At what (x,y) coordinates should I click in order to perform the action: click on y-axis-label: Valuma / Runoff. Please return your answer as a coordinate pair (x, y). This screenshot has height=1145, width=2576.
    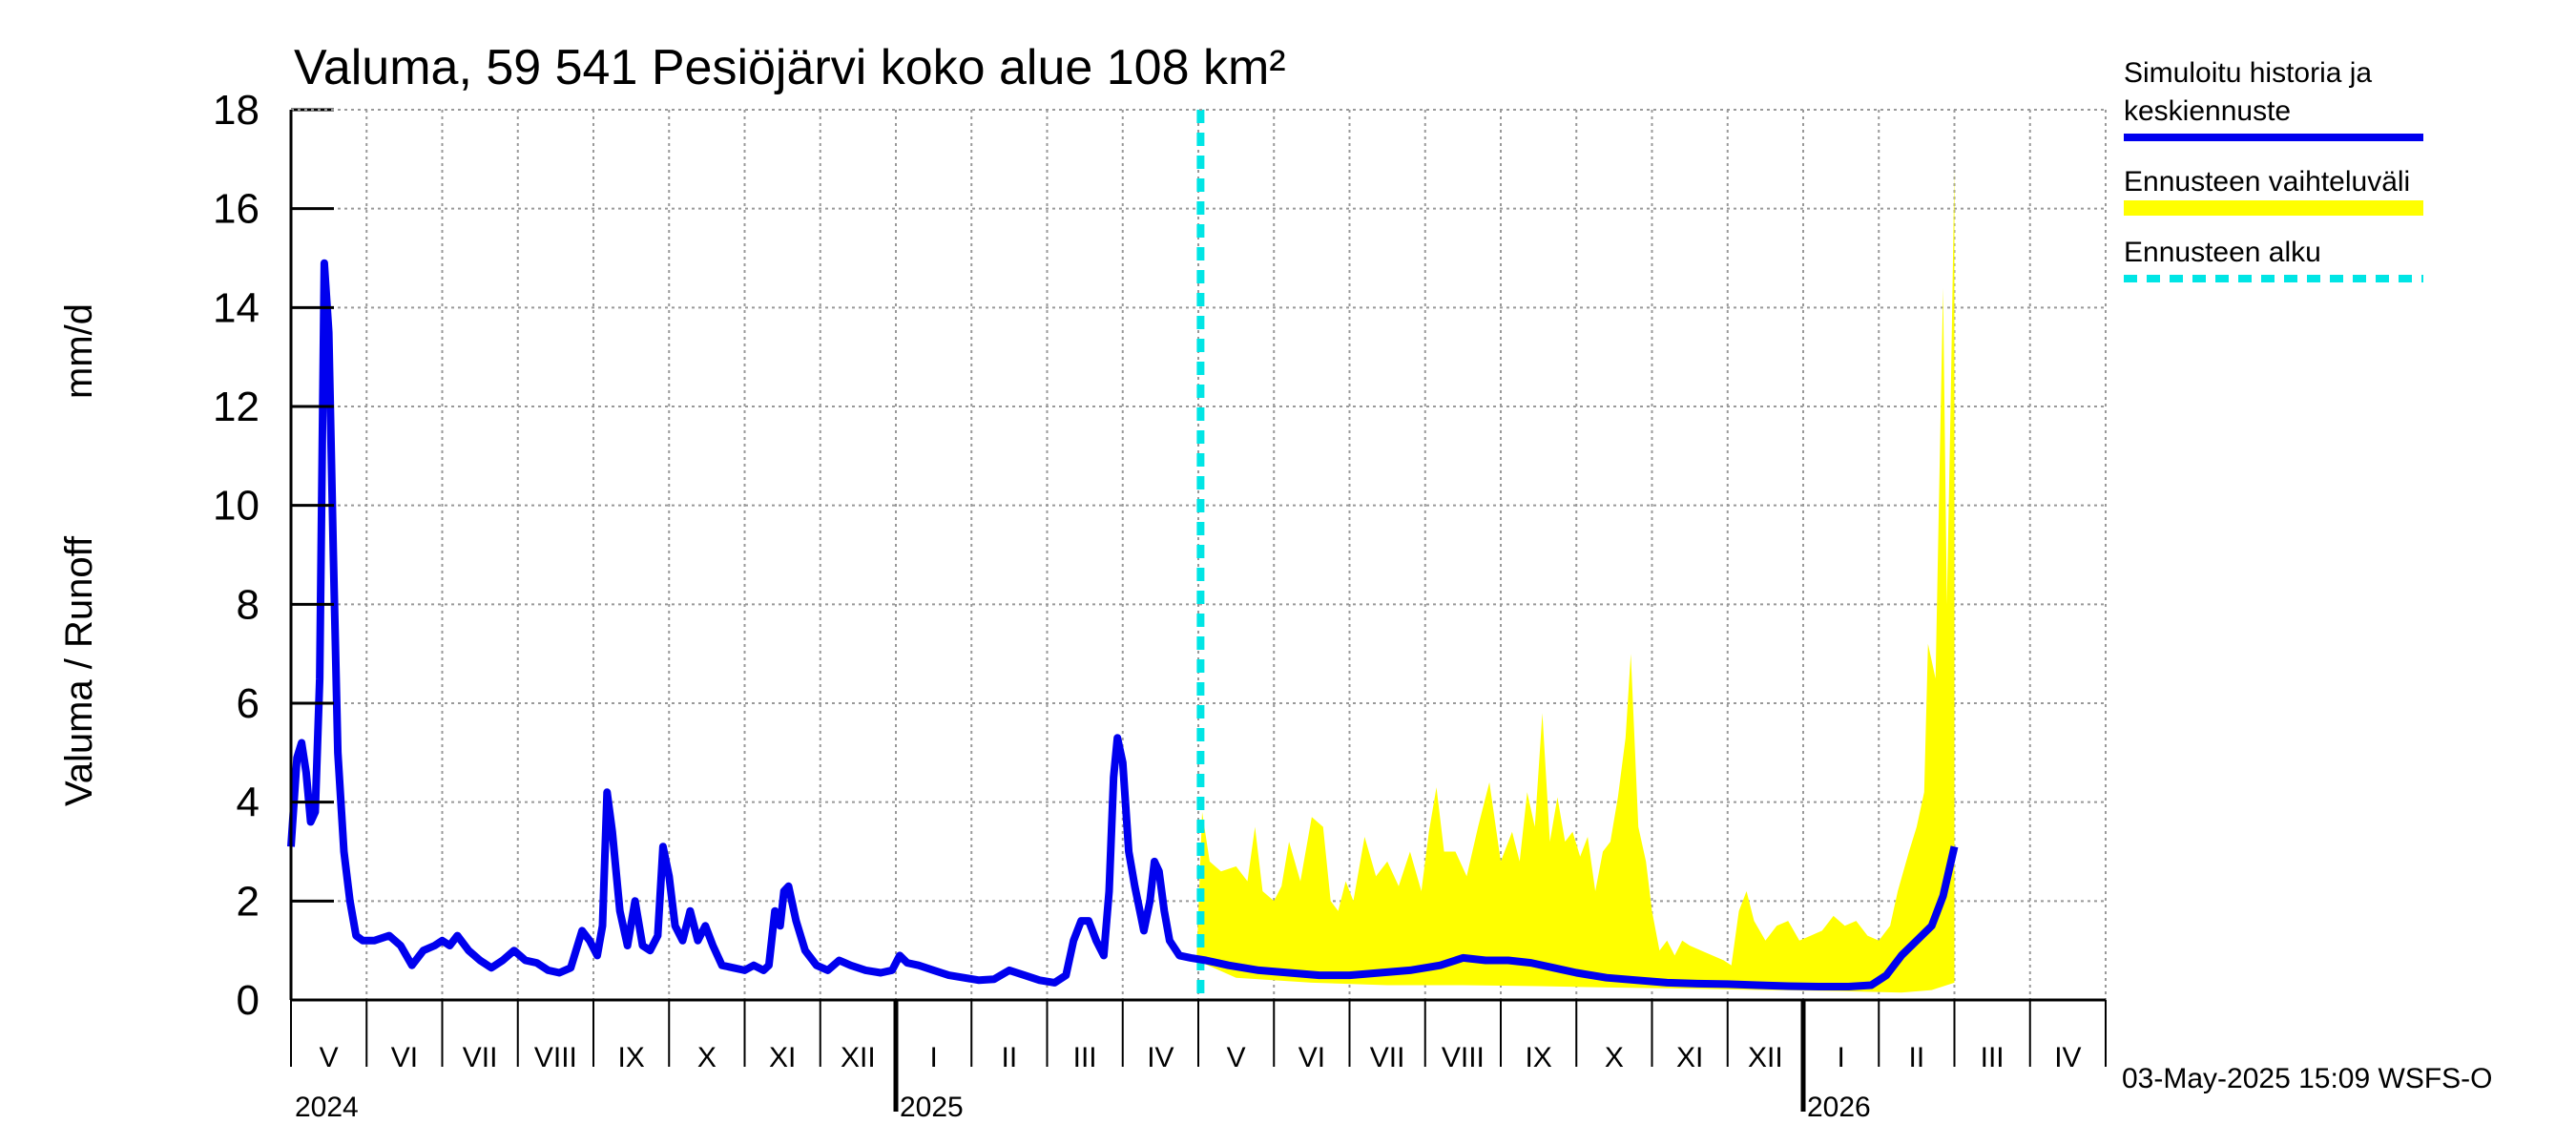
    Looking at the image, I should click on (79, 670).